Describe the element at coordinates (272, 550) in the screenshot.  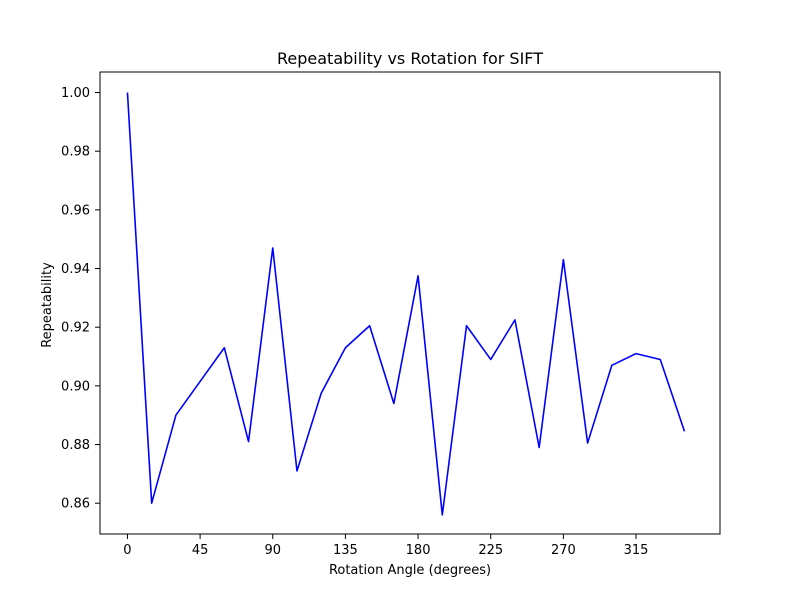
I see `x-tick-label: 90` at that location.